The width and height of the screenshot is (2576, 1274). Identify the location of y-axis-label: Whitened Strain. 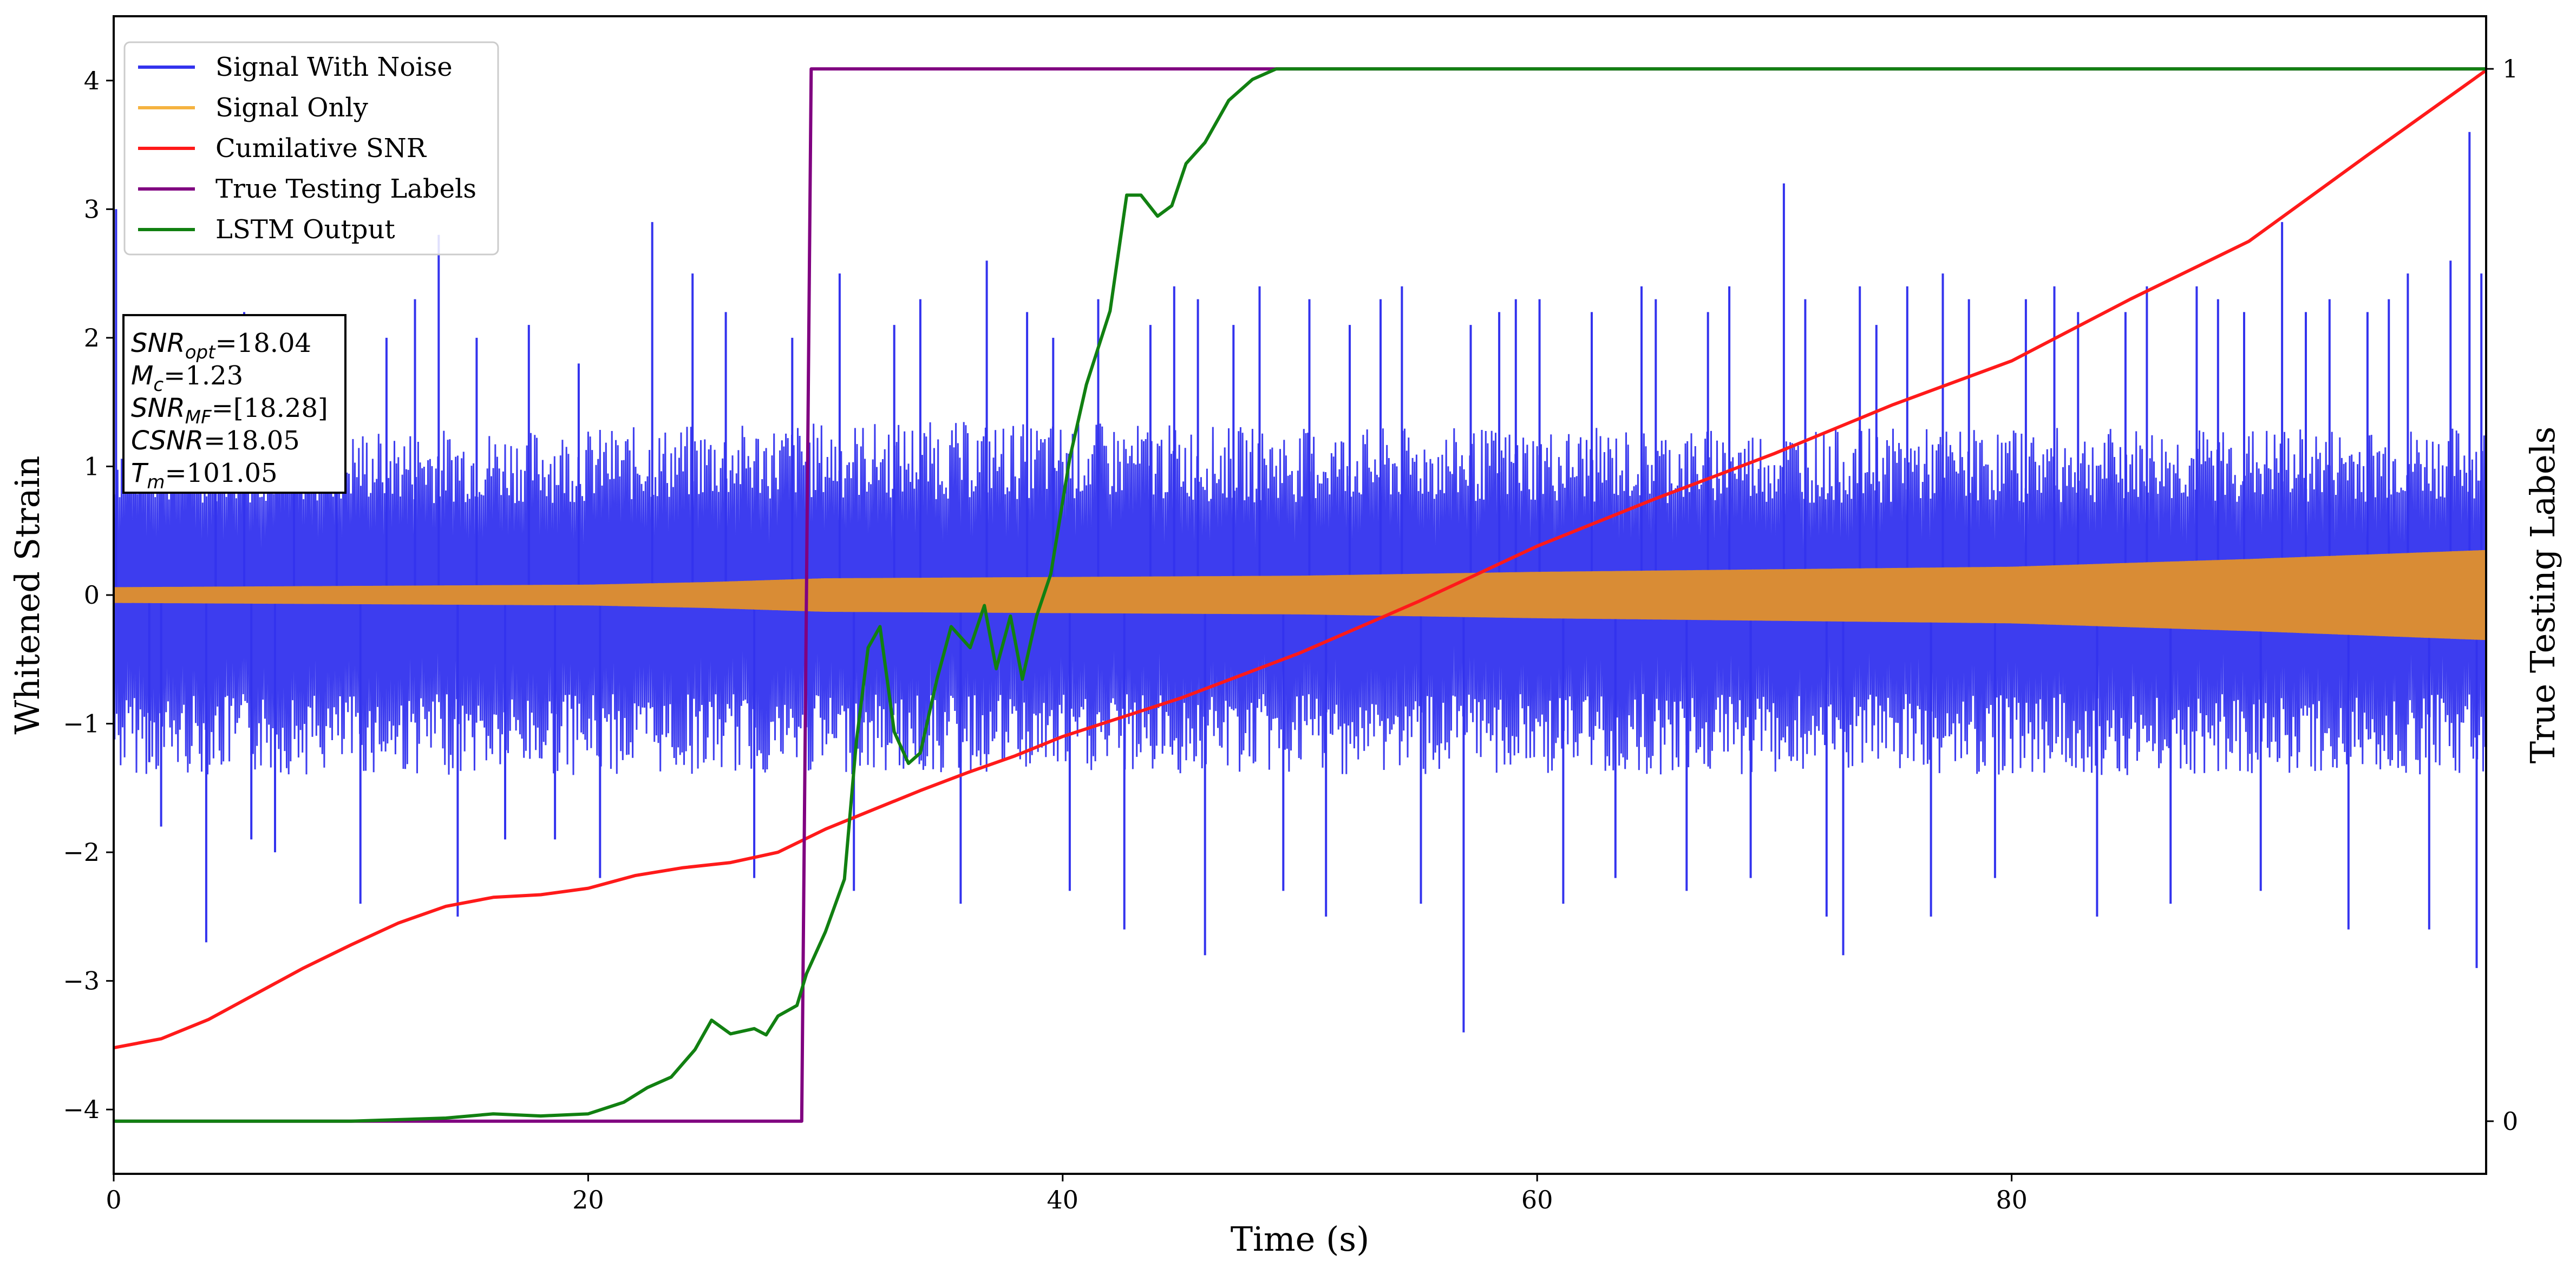
(28, 595).